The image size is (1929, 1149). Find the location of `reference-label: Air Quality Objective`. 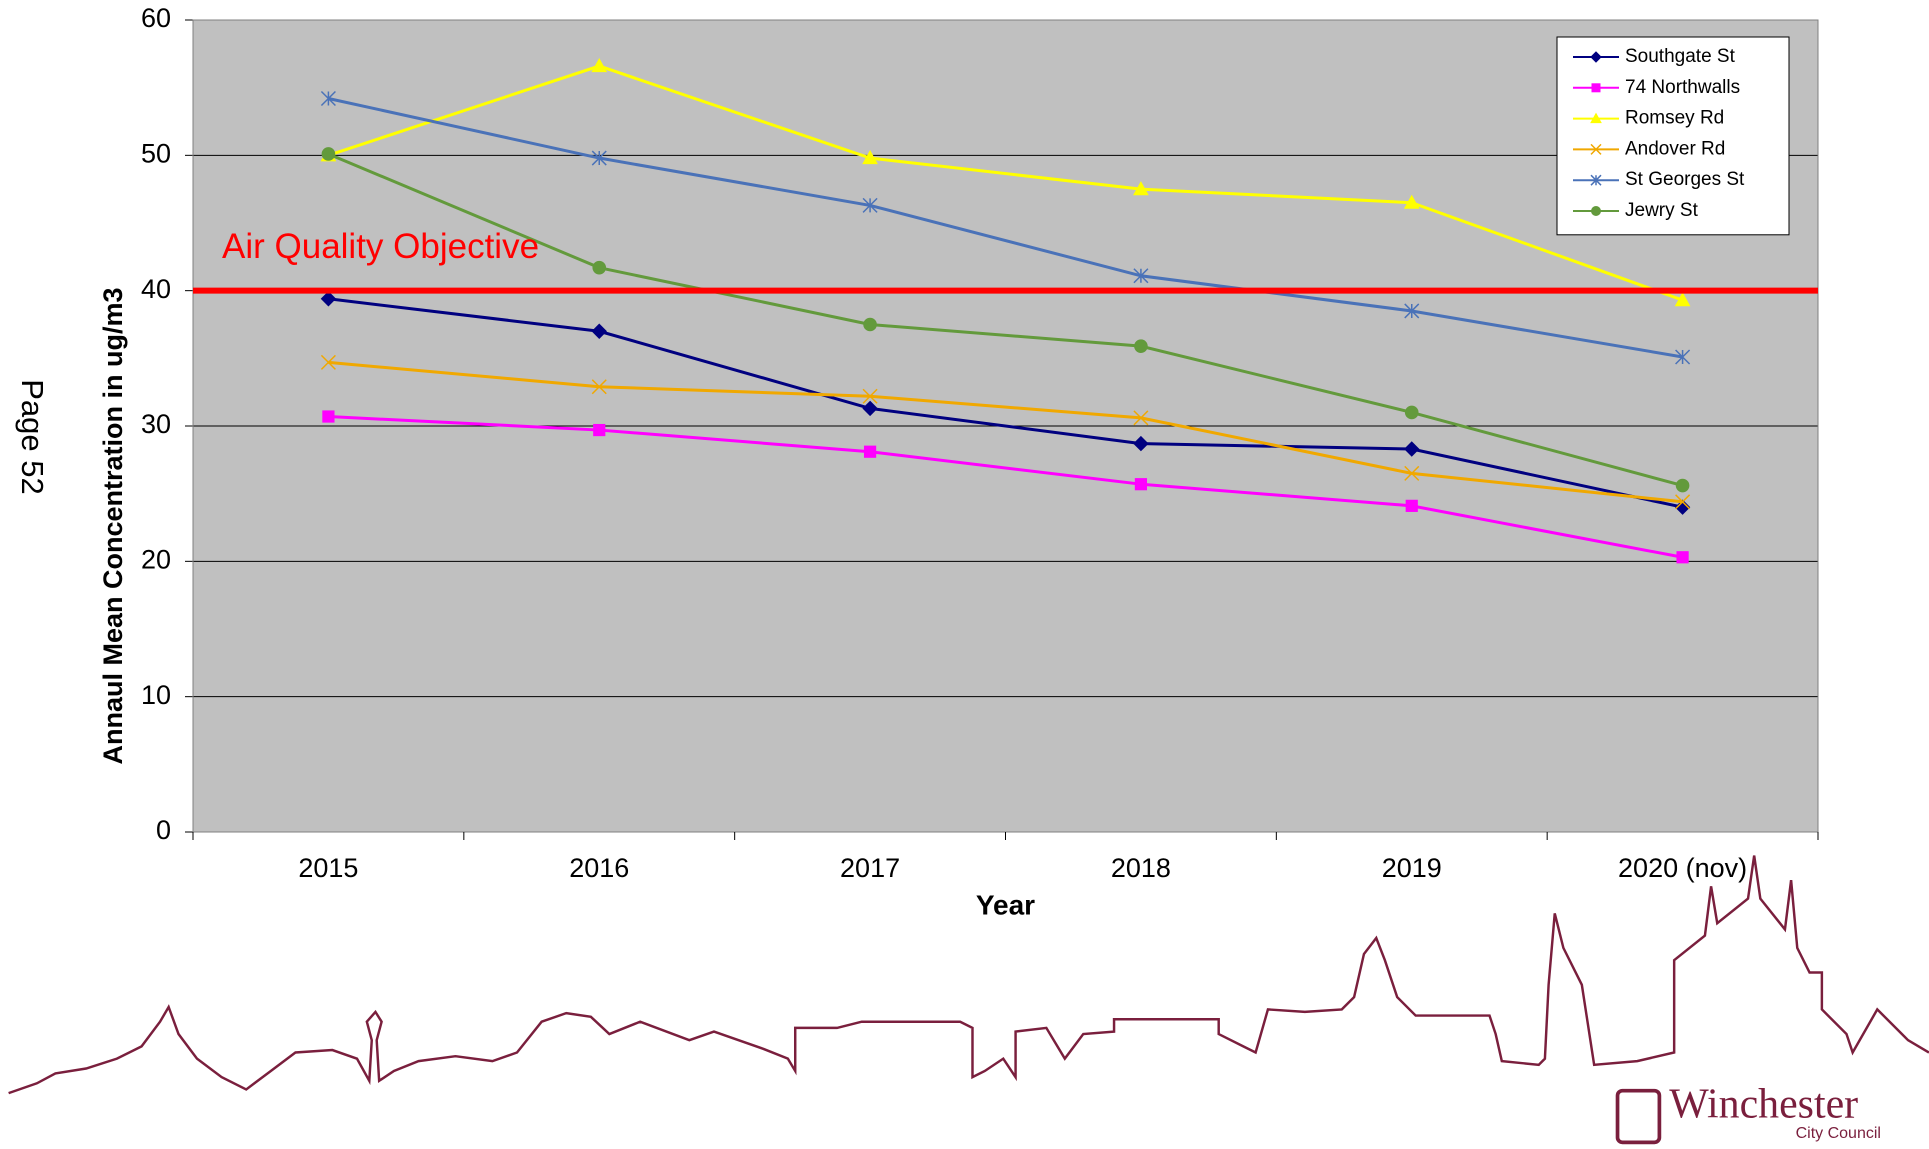

reference-label: Air Quality Objective is located at coordinates (380, 246).